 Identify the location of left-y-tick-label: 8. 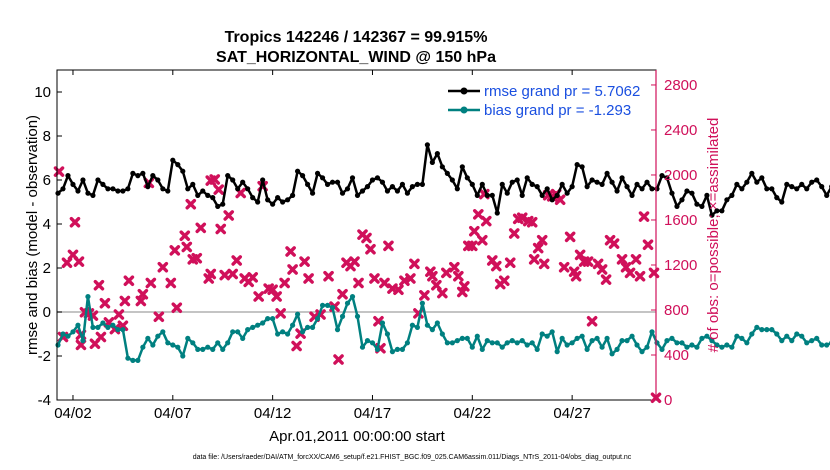
(47, 136).